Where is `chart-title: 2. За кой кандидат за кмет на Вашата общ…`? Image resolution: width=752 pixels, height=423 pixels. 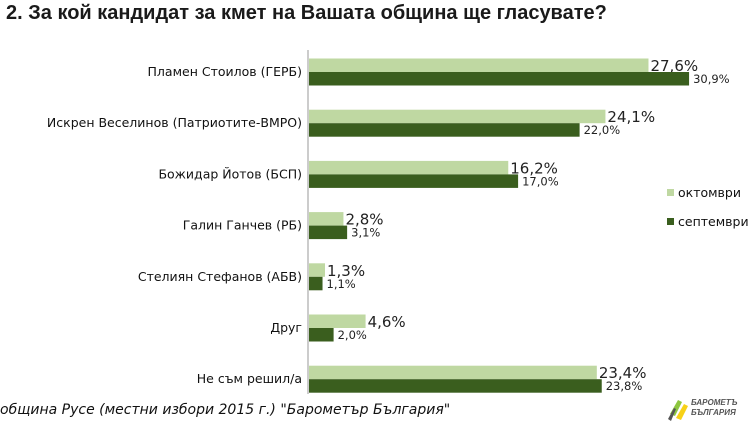 chart-title: 2. За кой кандидат за кмет на Вашата общ… is located at coordinates (306, 13).